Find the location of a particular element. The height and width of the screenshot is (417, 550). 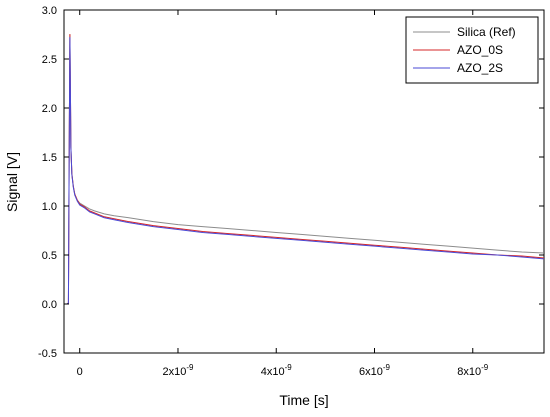

x-tick-label: 8x10⁻⁹ is located at coordinates (473, 370).